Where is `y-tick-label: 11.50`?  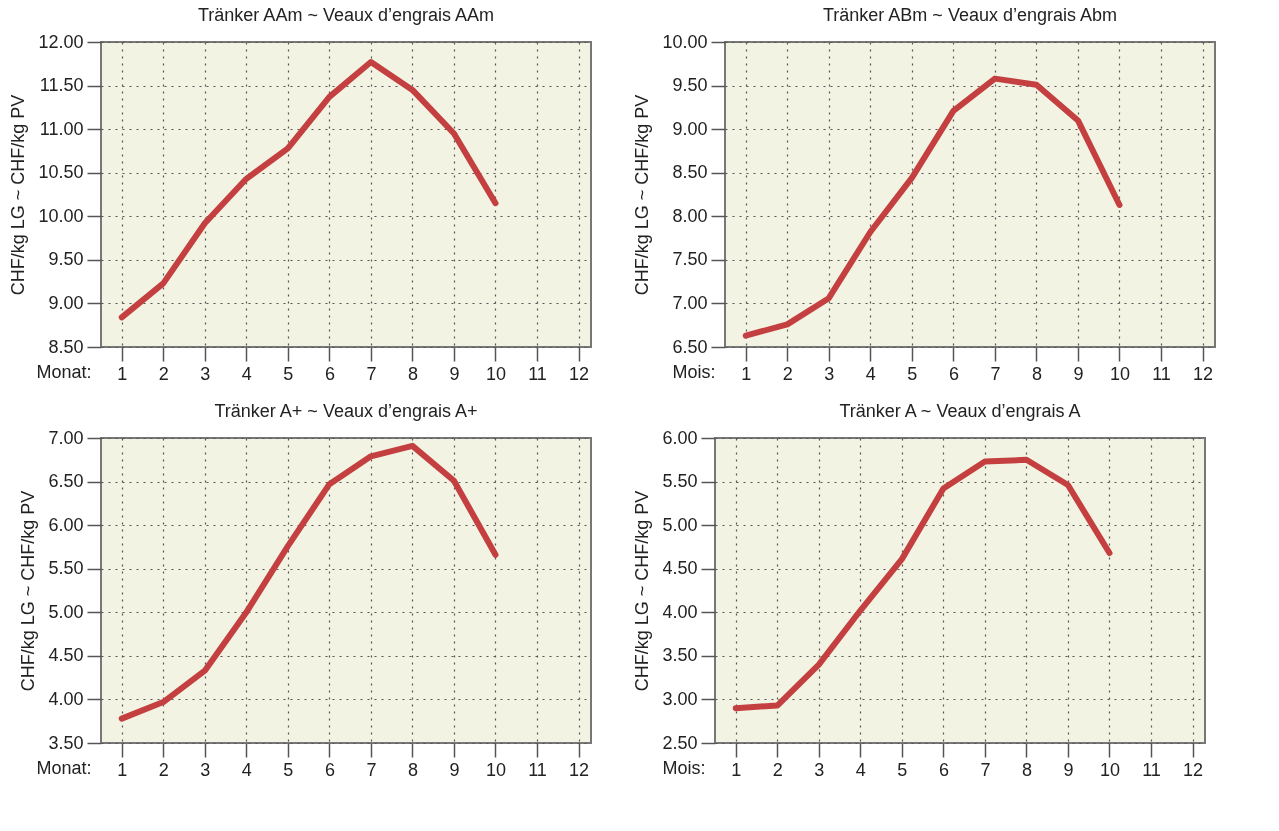 y-tick-label: 11.50 is located at coordinates (61, 85).